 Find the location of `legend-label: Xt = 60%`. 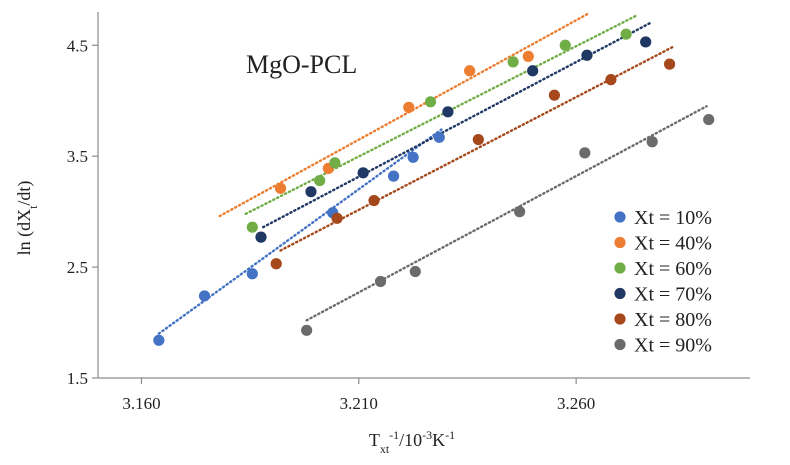

legend-label: Xt = 60% is located at coordinates (673, 269).